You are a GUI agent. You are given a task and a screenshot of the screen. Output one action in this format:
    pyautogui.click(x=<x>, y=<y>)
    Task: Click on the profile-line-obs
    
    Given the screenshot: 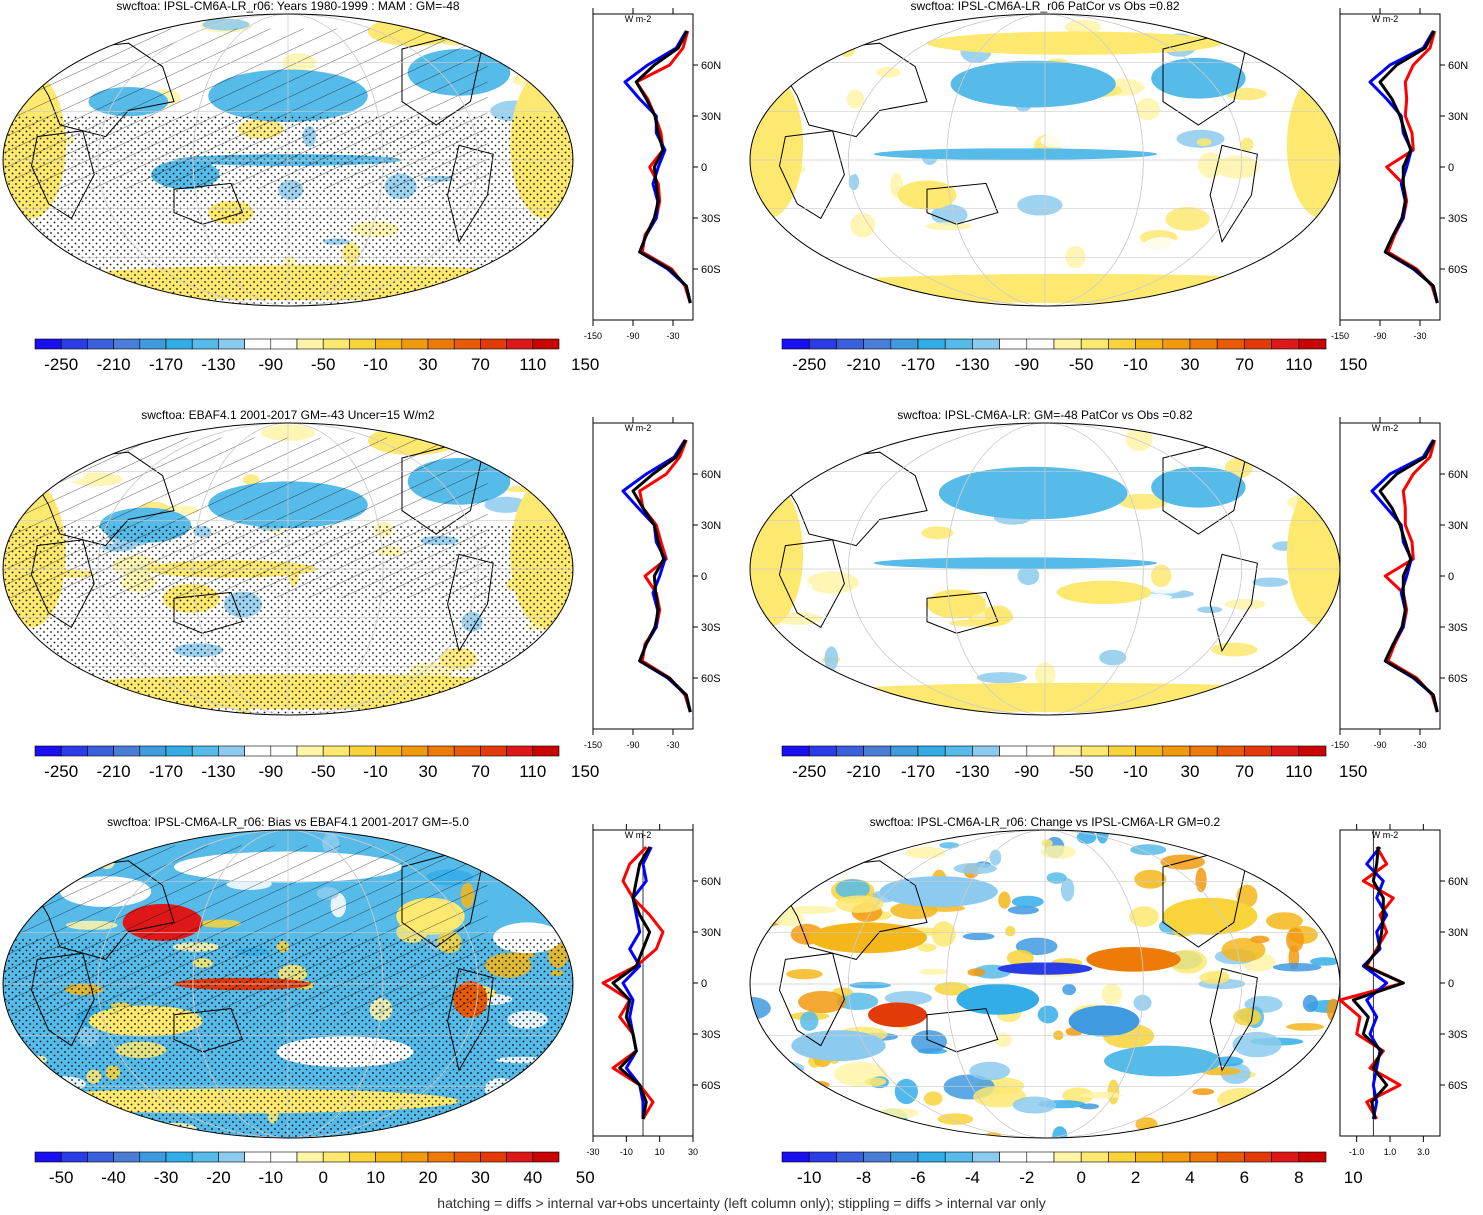 What is the action you would take?
    pyautogui.click(x=637, y=982)
    